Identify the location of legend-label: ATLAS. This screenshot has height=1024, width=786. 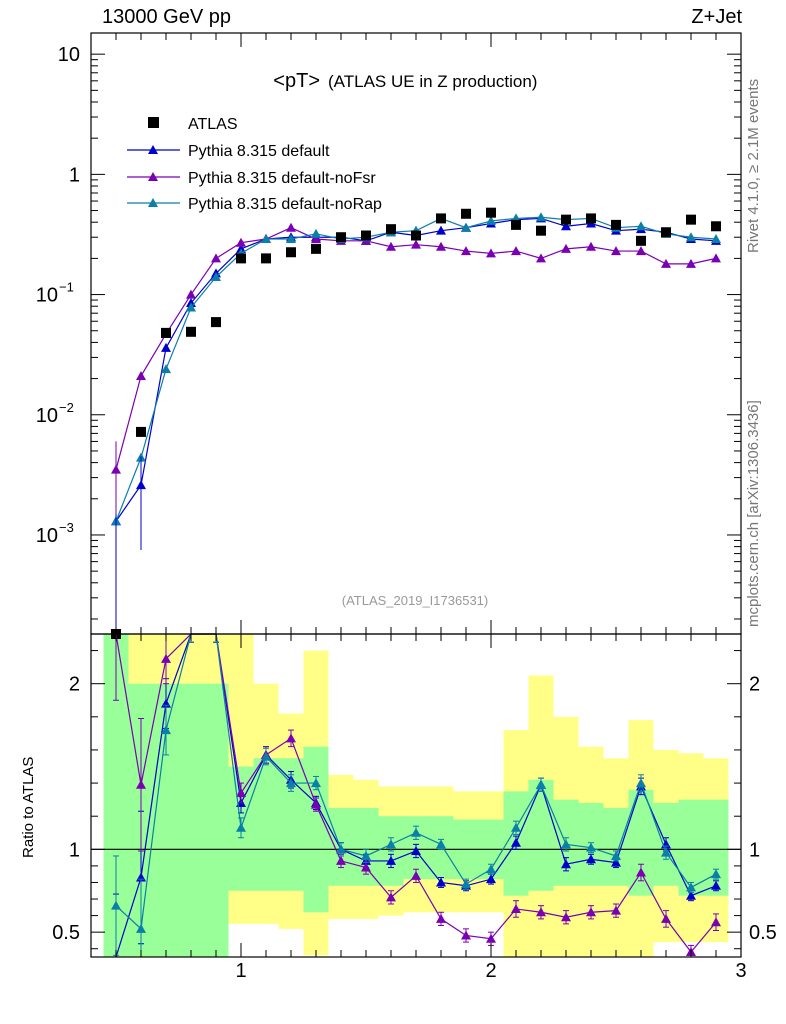
(213, 124).